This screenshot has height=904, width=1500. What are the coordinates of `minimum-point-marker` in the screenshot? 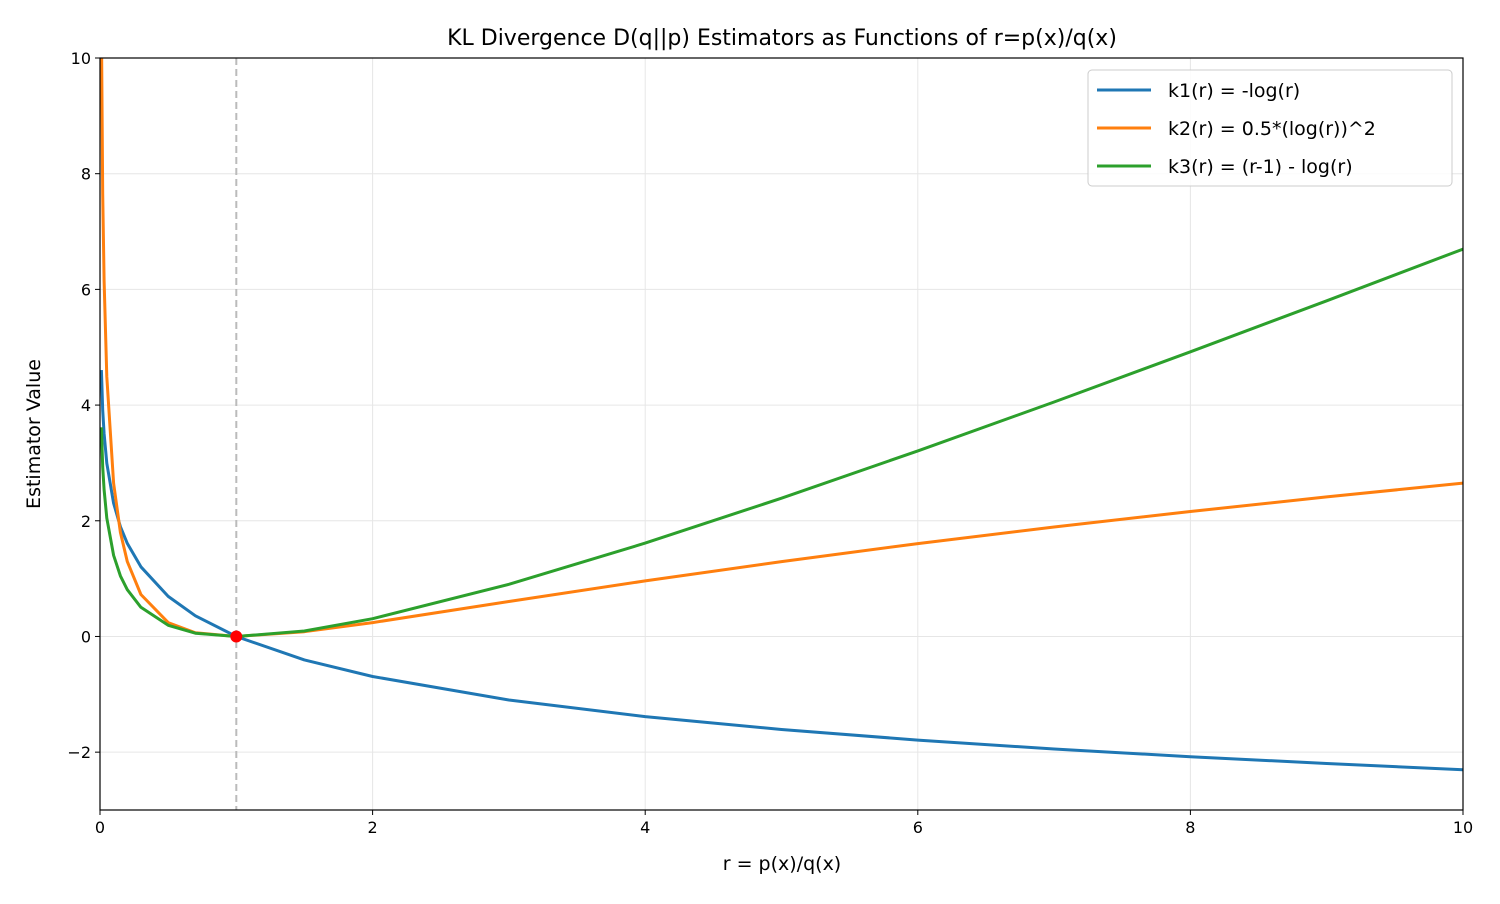 It's located at (236, 636).